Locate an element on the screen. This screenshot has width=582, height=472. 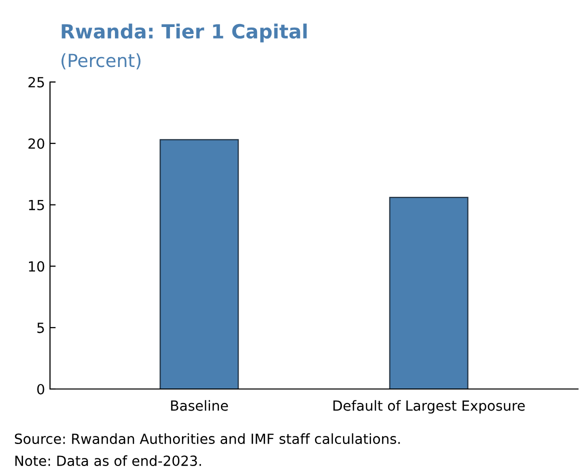
y-tick-label: 15 is located at coordinates (36, 205).